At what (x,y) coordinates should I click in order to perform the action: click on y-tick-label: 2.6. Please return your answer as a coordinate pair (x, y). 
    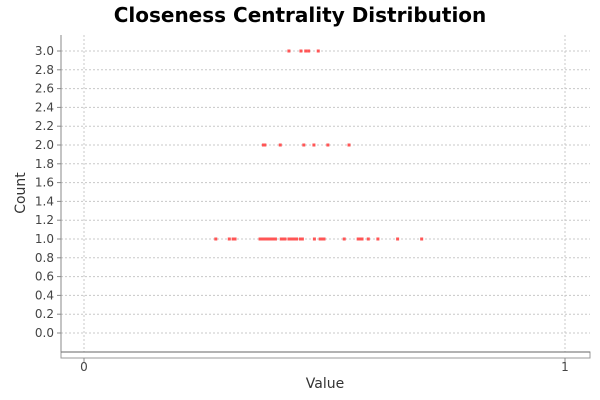
    Looking at the image, I should click on (44, 89).